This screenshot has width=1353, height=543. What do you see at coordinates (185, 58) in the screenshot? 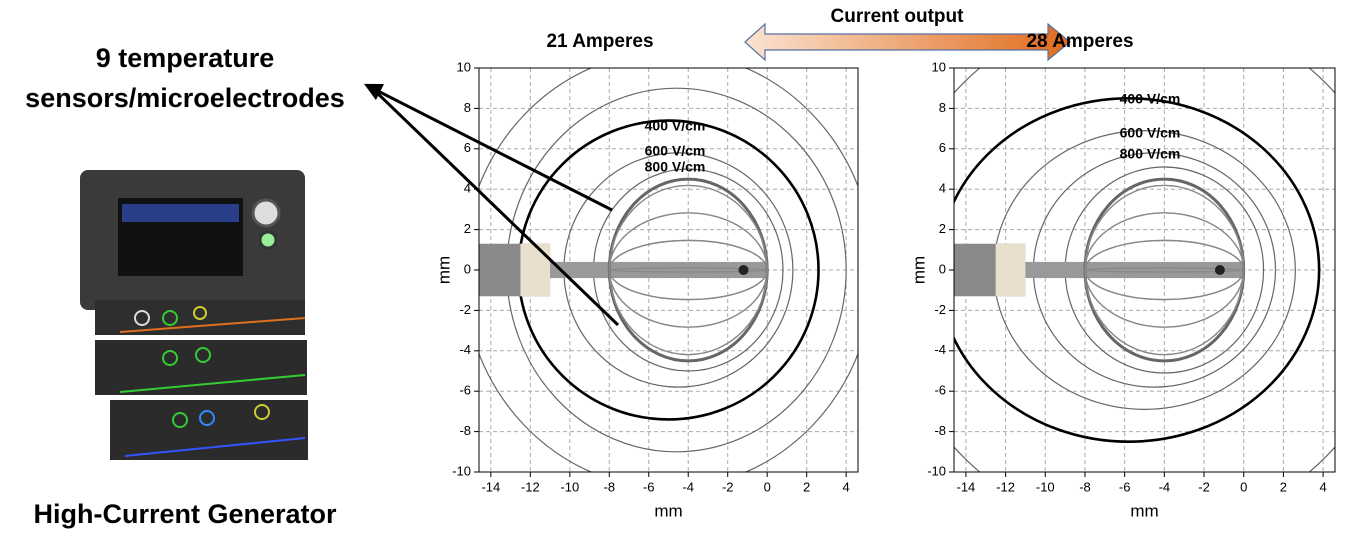
I see `sensor-label: 9 temperature` at bounding box center [185, 58].